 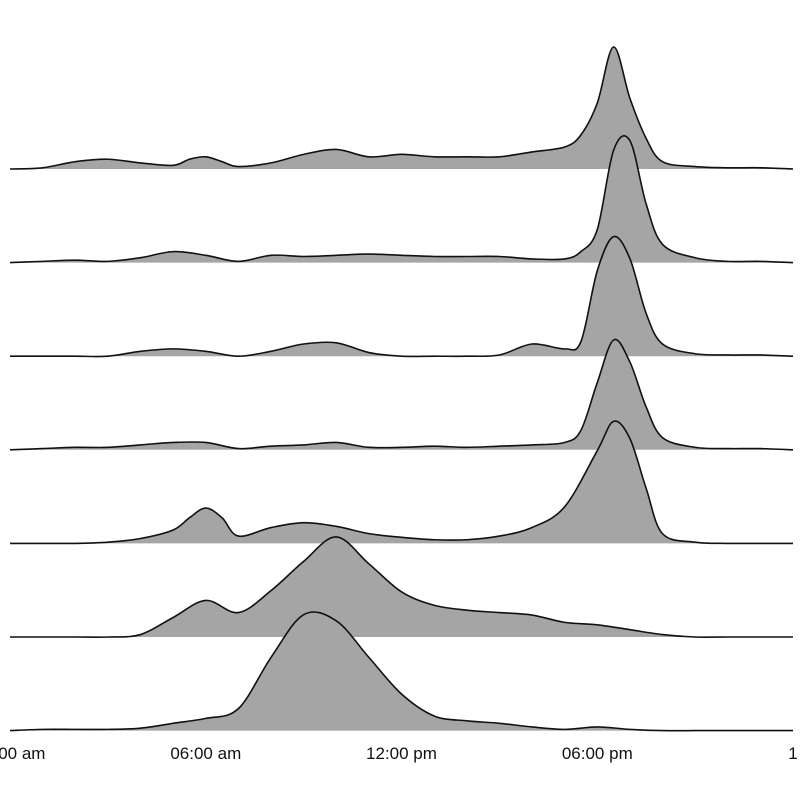 I want to click on x-tick-label: 06:00 pm, so click(x=597, y=753).